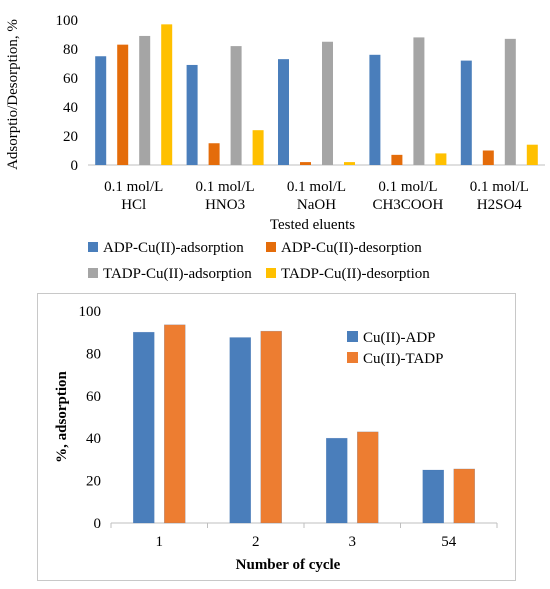 This screenshot has width=550, height=589. Describe the element at coordinates (144, 427) in the screenshot. I see `bar2-series0-cat0` at that location.